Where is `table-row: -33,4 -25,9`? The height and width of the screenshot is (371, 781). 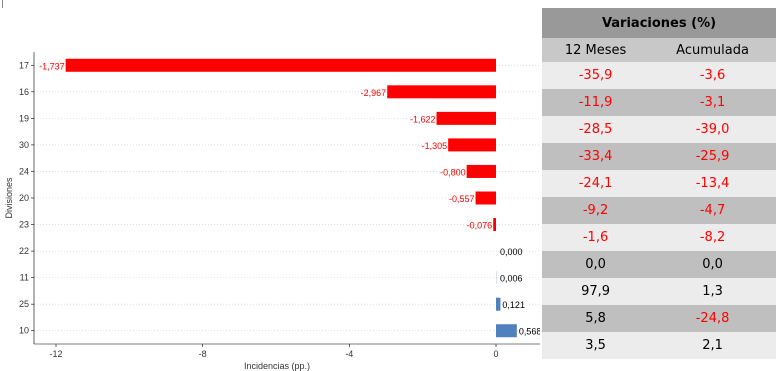
table-row: -33,4 -25,9 is located at coordinates (659, 156).